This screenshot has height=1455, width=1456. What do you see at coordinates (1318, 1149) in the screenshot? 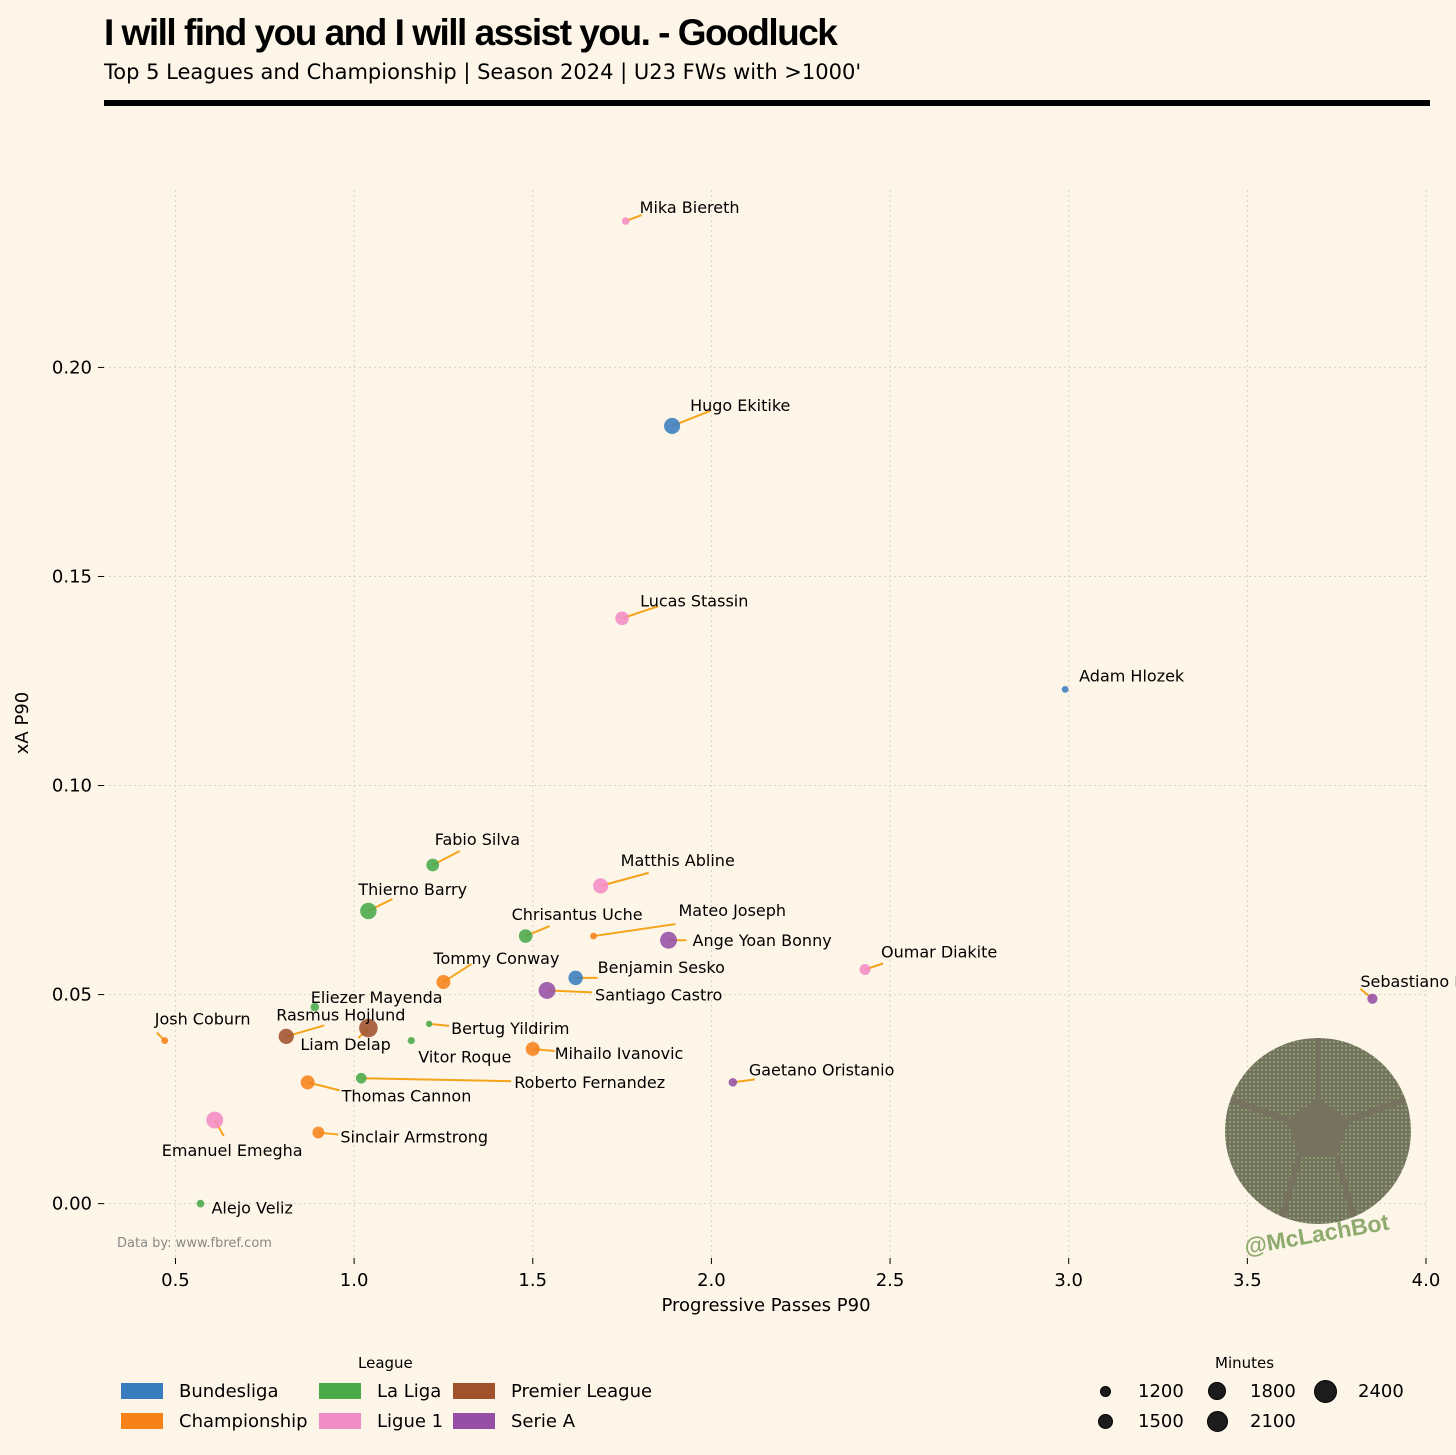
I see `watermark-logo: @McLachBot` at bounding box center [1318, 1149].